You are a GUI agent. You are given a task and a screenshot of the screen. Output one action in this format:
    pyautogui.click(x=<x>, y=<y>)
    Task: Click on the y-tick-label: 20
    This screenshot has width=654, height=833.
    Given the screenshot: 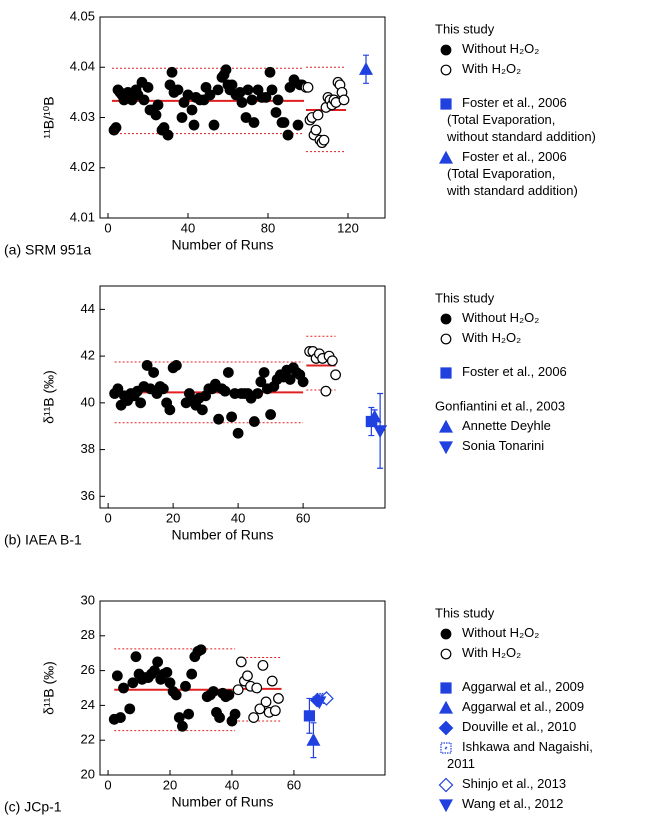 What is the action you would take?
    pyautogui.click(x=88, y=773)
    